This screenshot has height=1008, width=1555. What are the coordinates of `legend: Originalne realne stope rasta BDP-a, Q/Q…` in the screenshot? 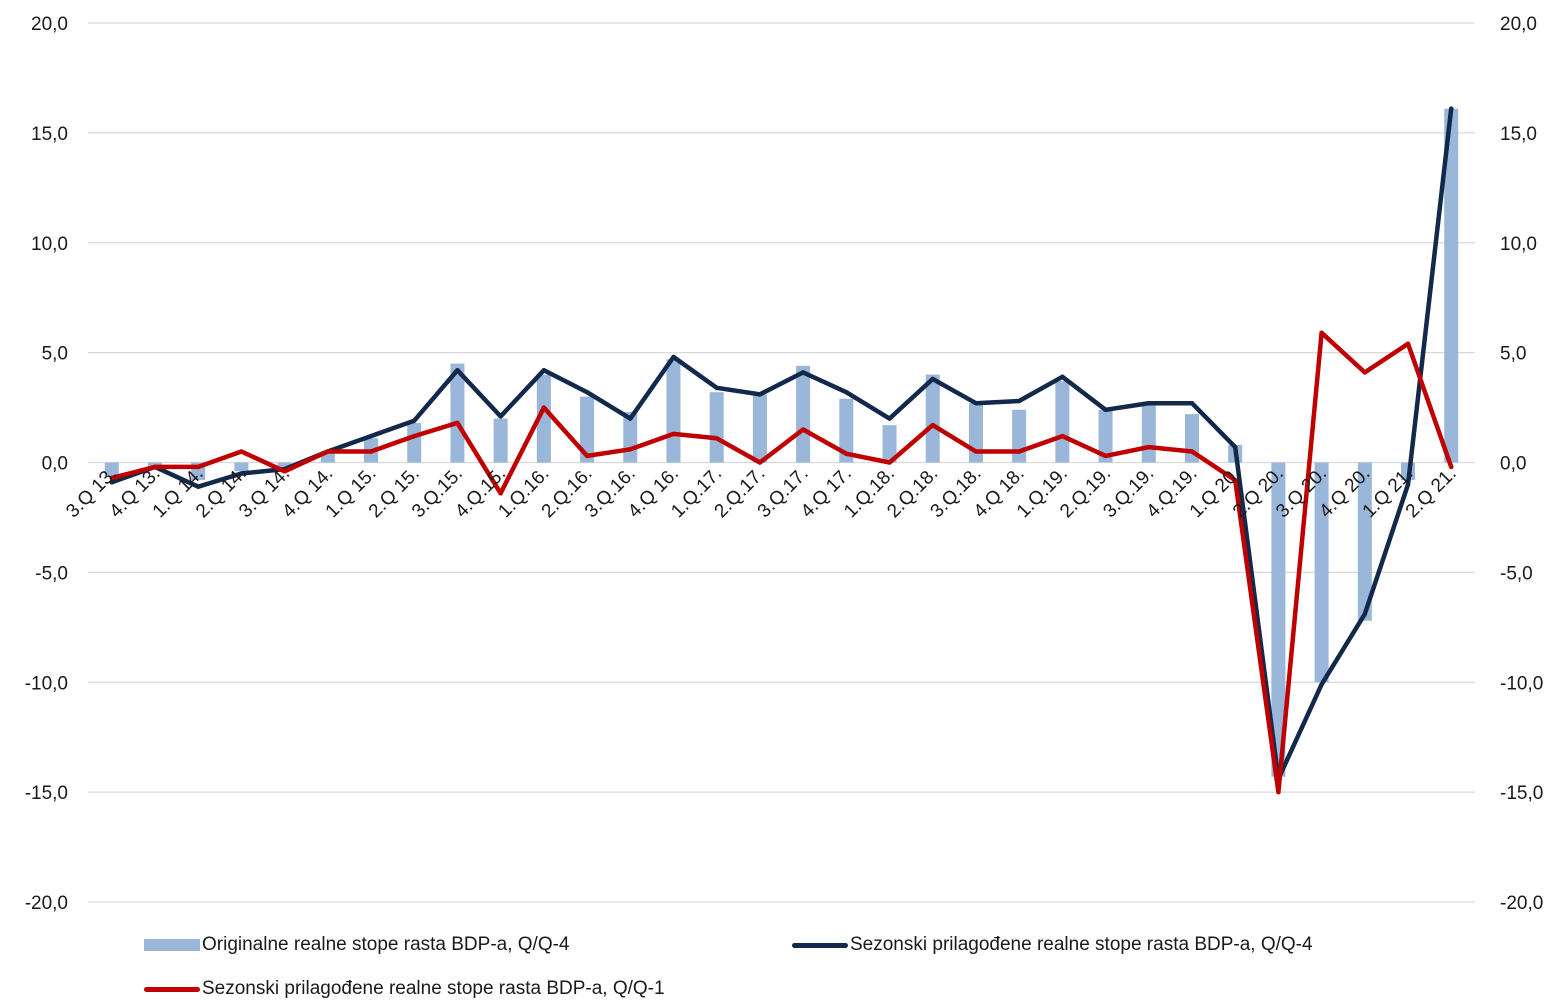 It's located at (777, 968).